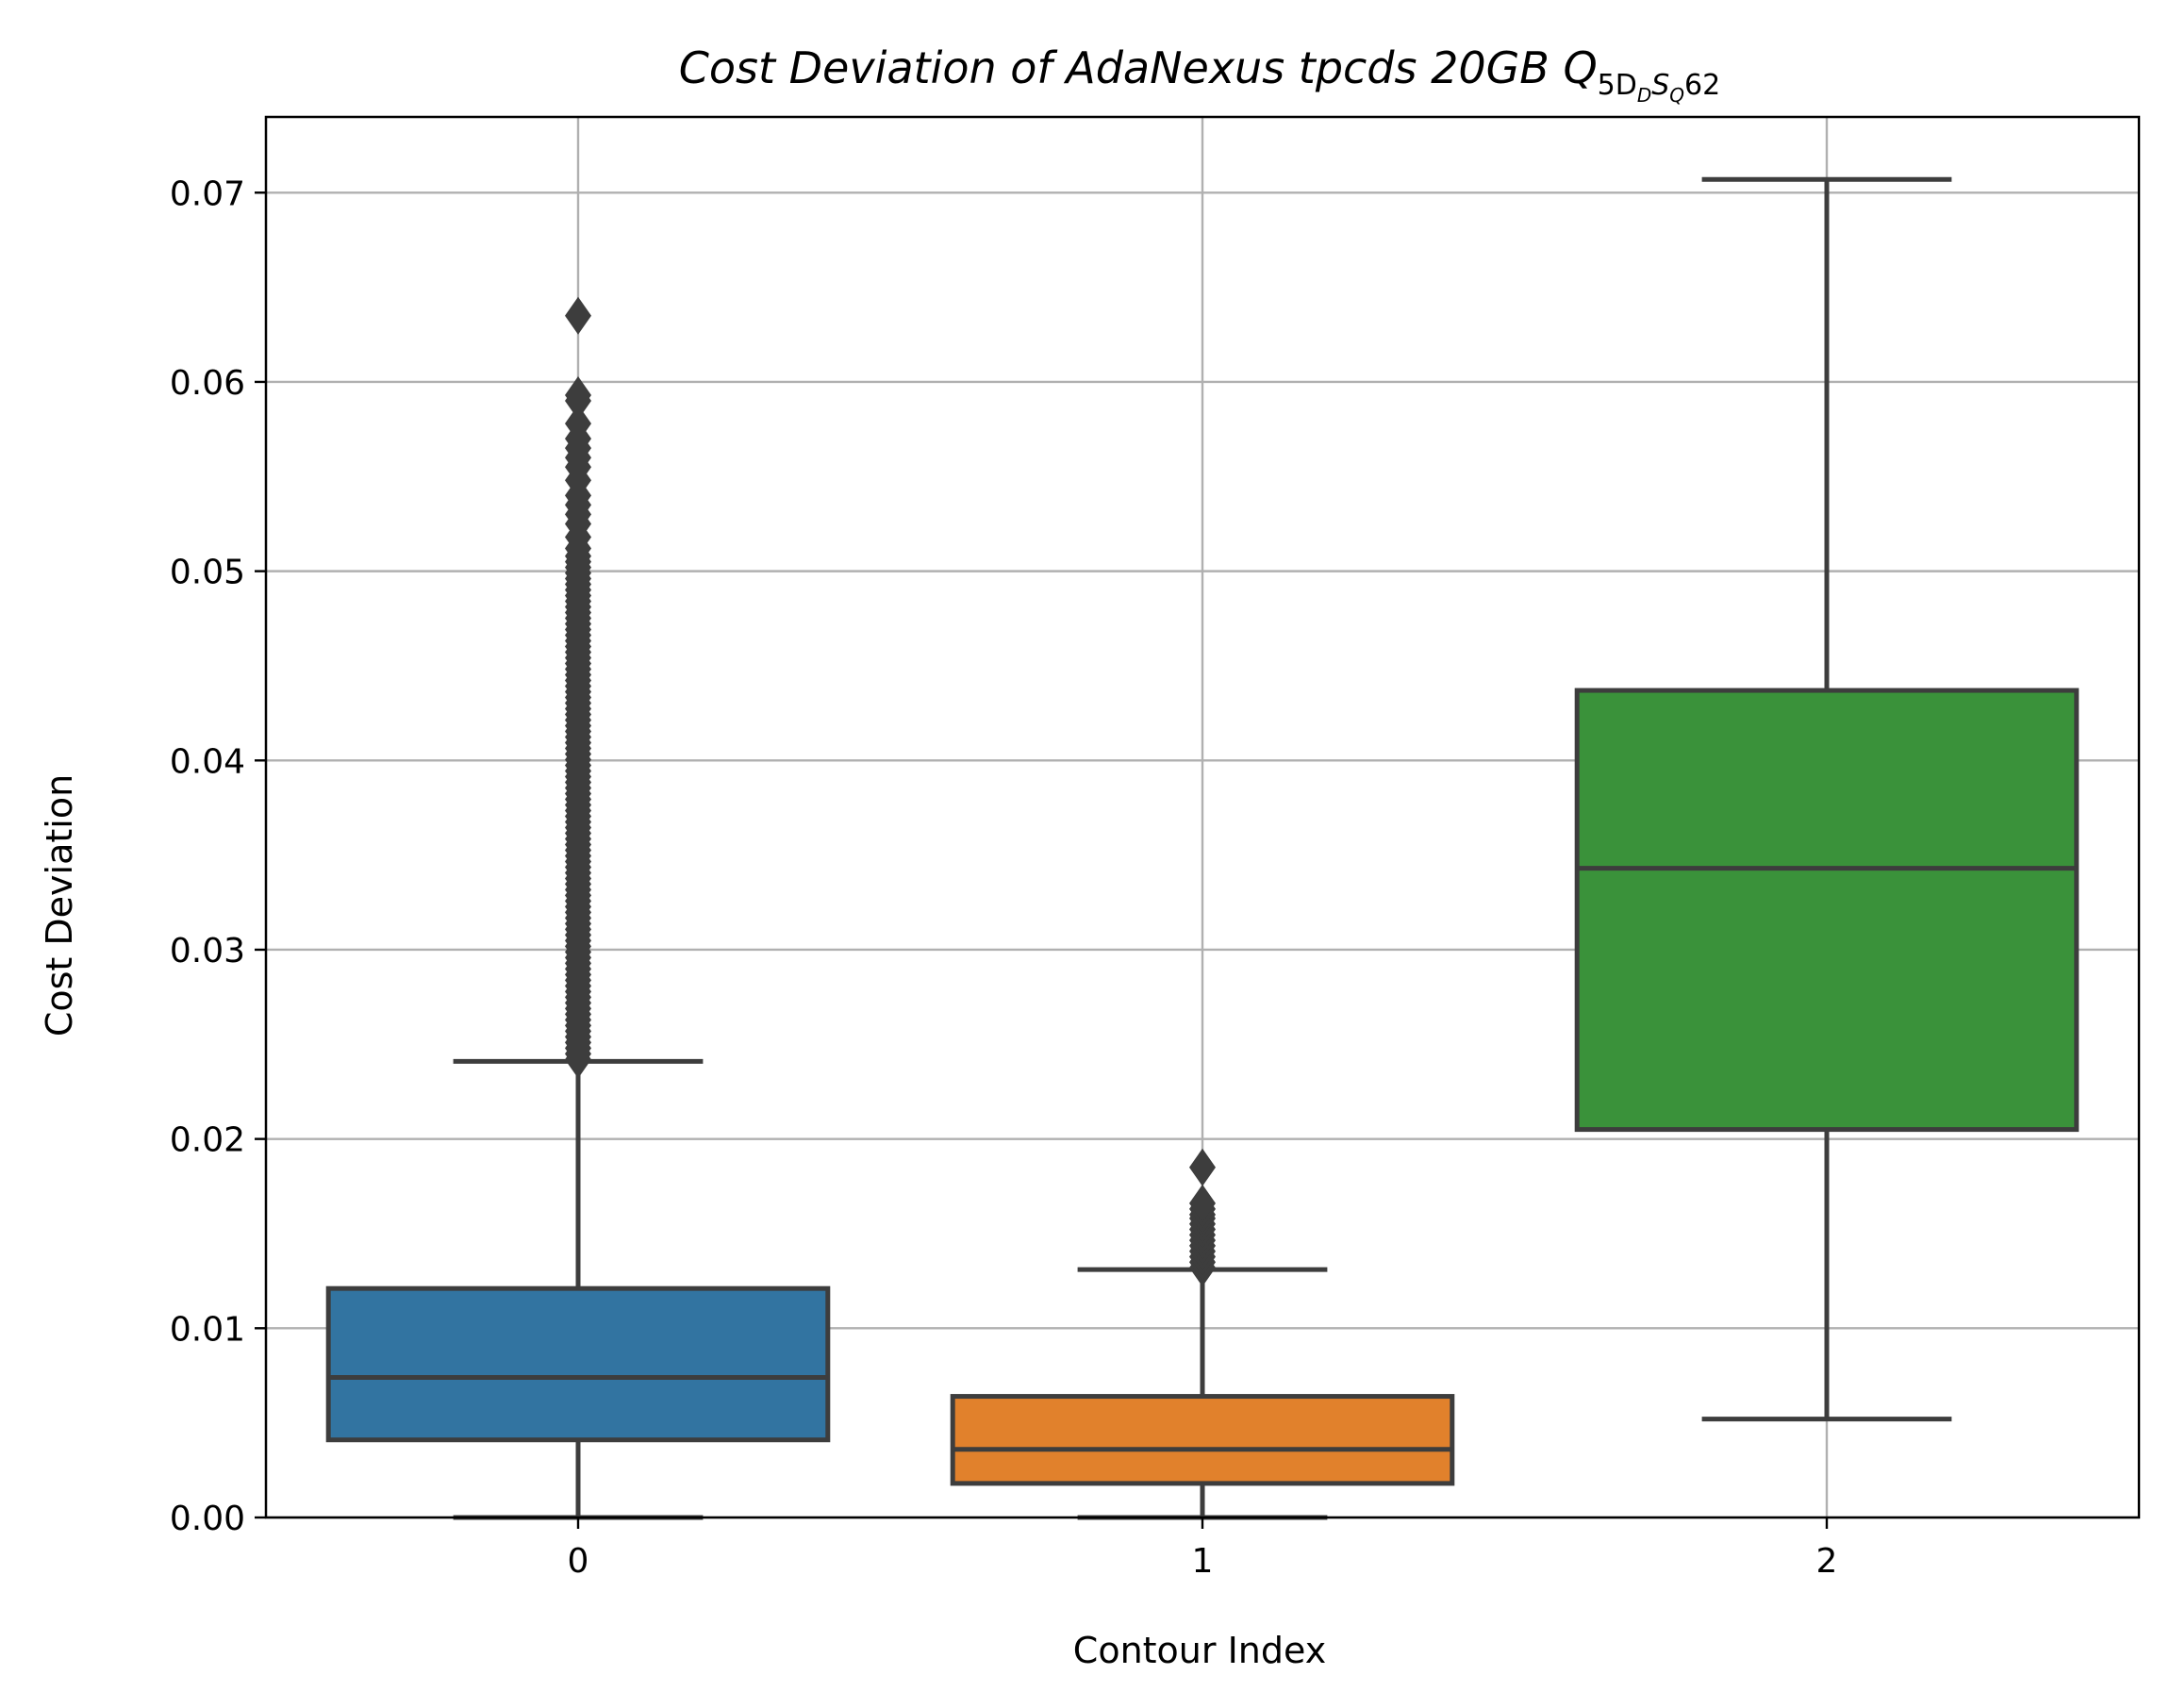 This screenshot has height=1708, width=2171. I want to click on y-tick-label-6: 0.06, so click(207, 383).